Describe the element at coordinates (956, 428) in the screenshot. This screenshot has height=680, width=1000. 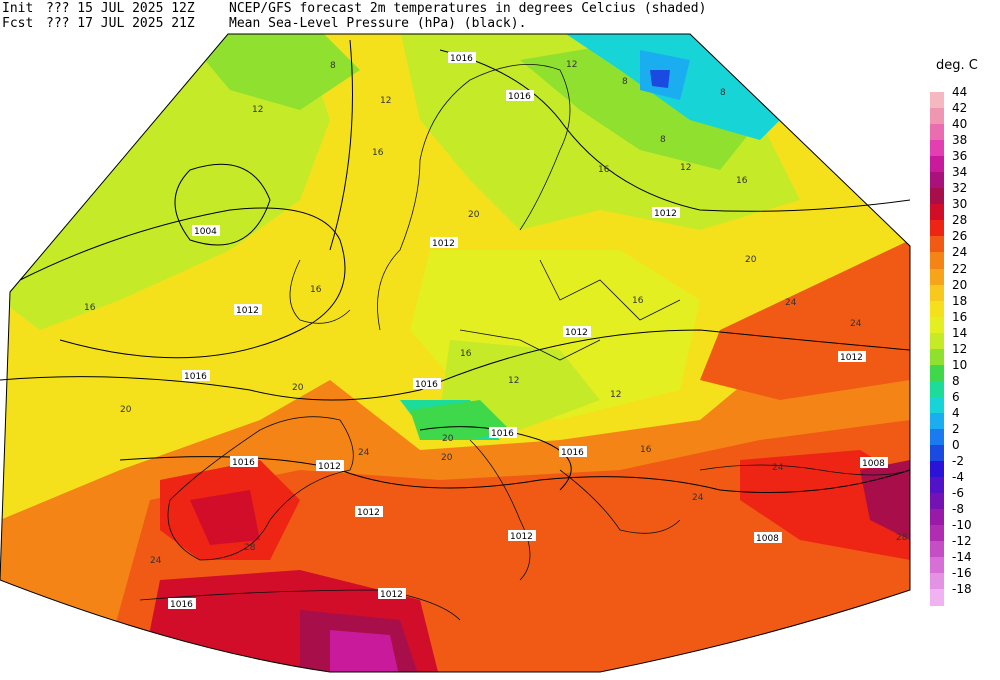
I see `legend-label: 2` at that location.